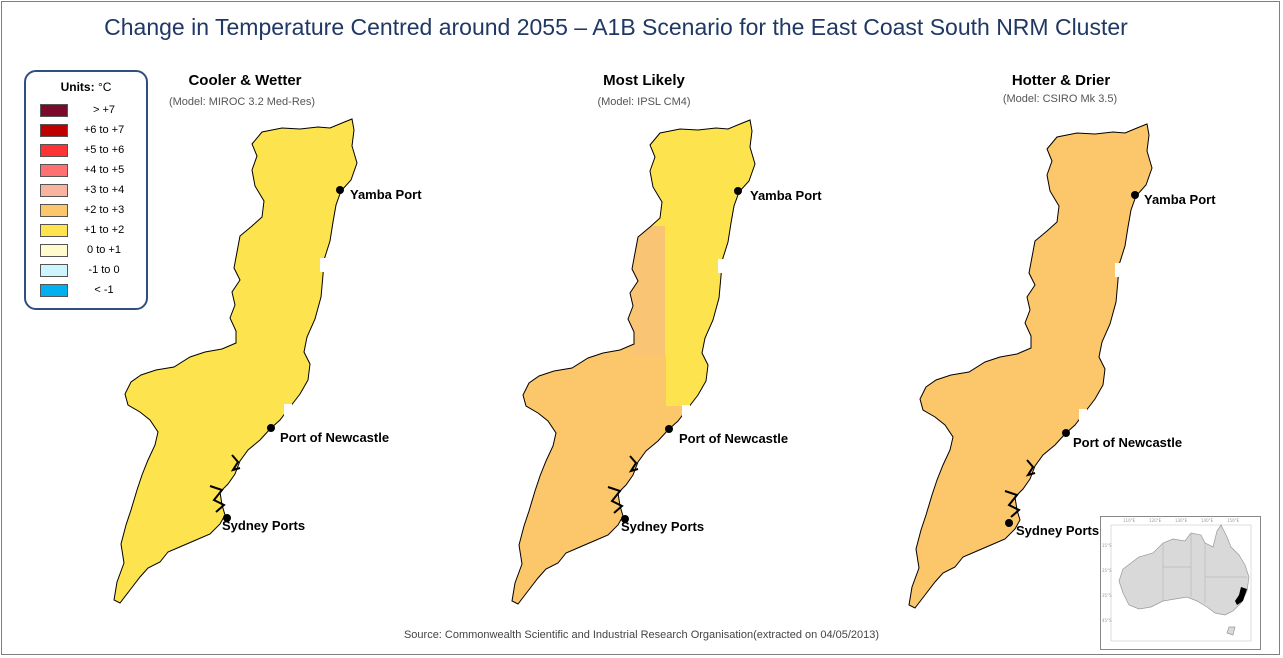  Describe the element at coordinates (235, 361) in the screenshot. I see `map-cooler-wetter` at that location.